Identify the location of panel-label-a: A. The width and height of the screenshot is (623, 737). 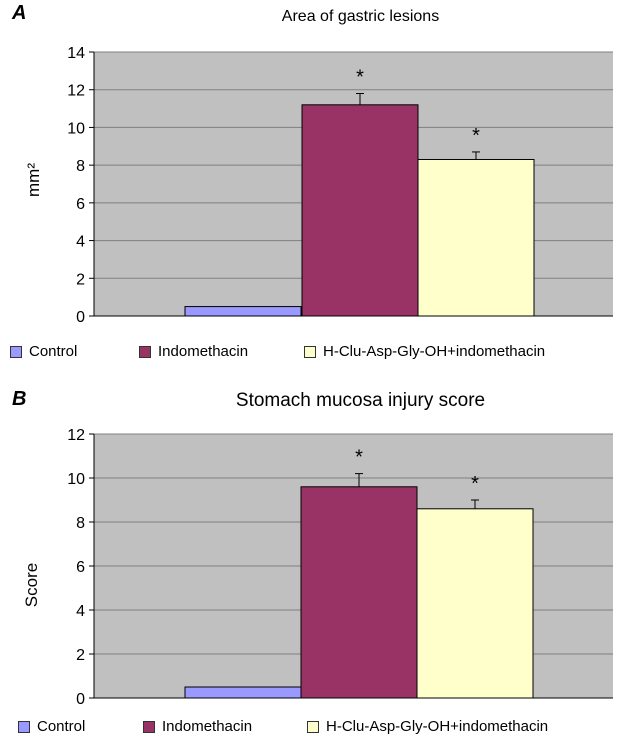
(19, 13).